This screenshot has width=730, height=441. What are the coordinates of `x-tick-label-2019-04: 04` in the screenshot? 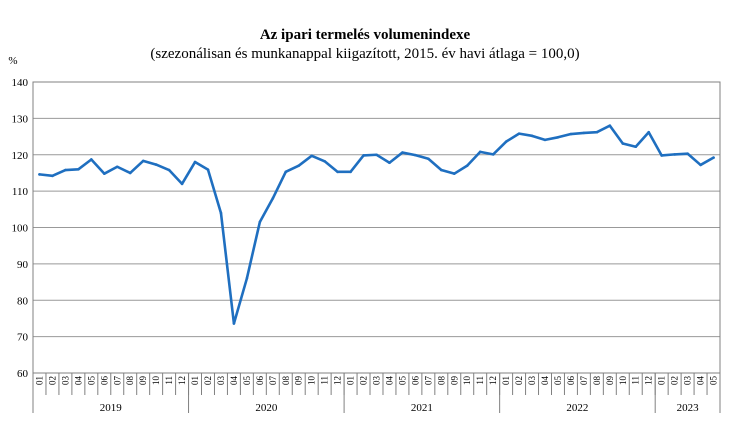 It's located at (78, 381).